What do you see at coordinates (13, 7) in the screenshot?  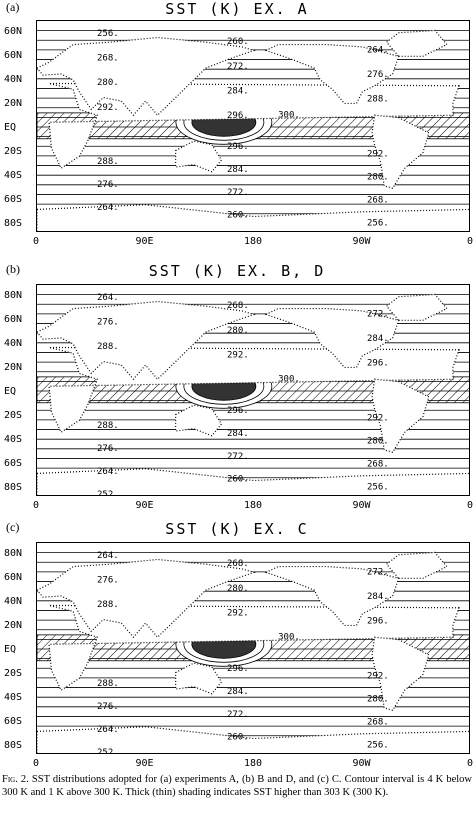 I see `panel-label: (a)` at bounding box center [13, 7].